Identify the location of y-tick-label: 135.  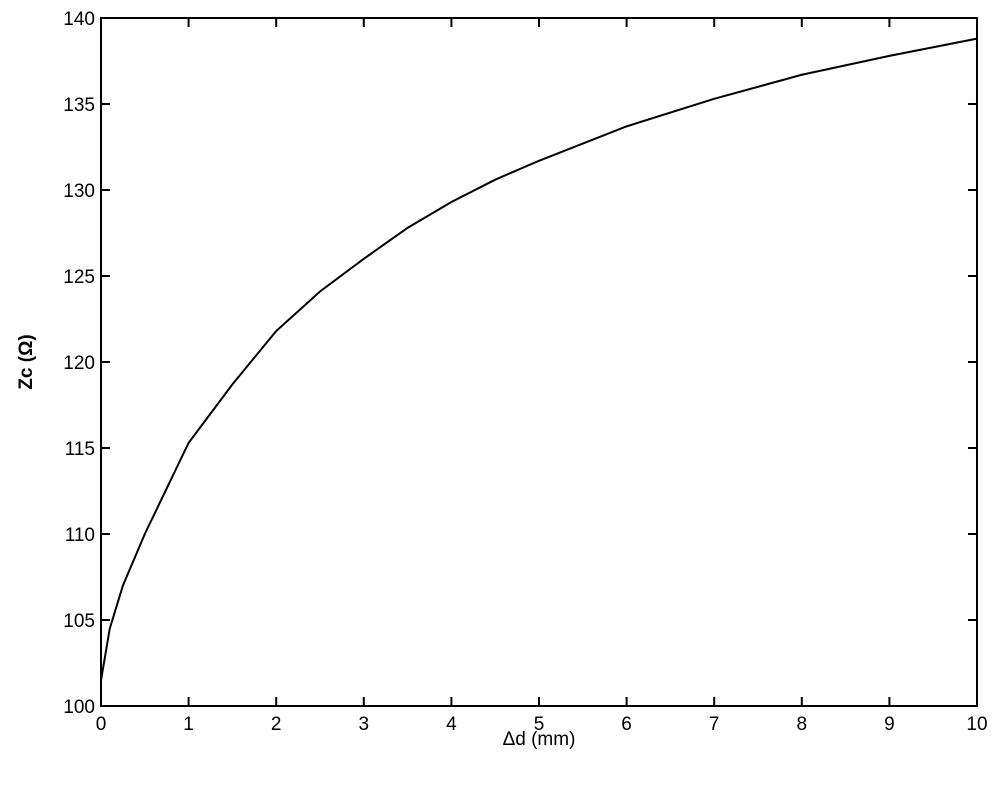
(79, 105).